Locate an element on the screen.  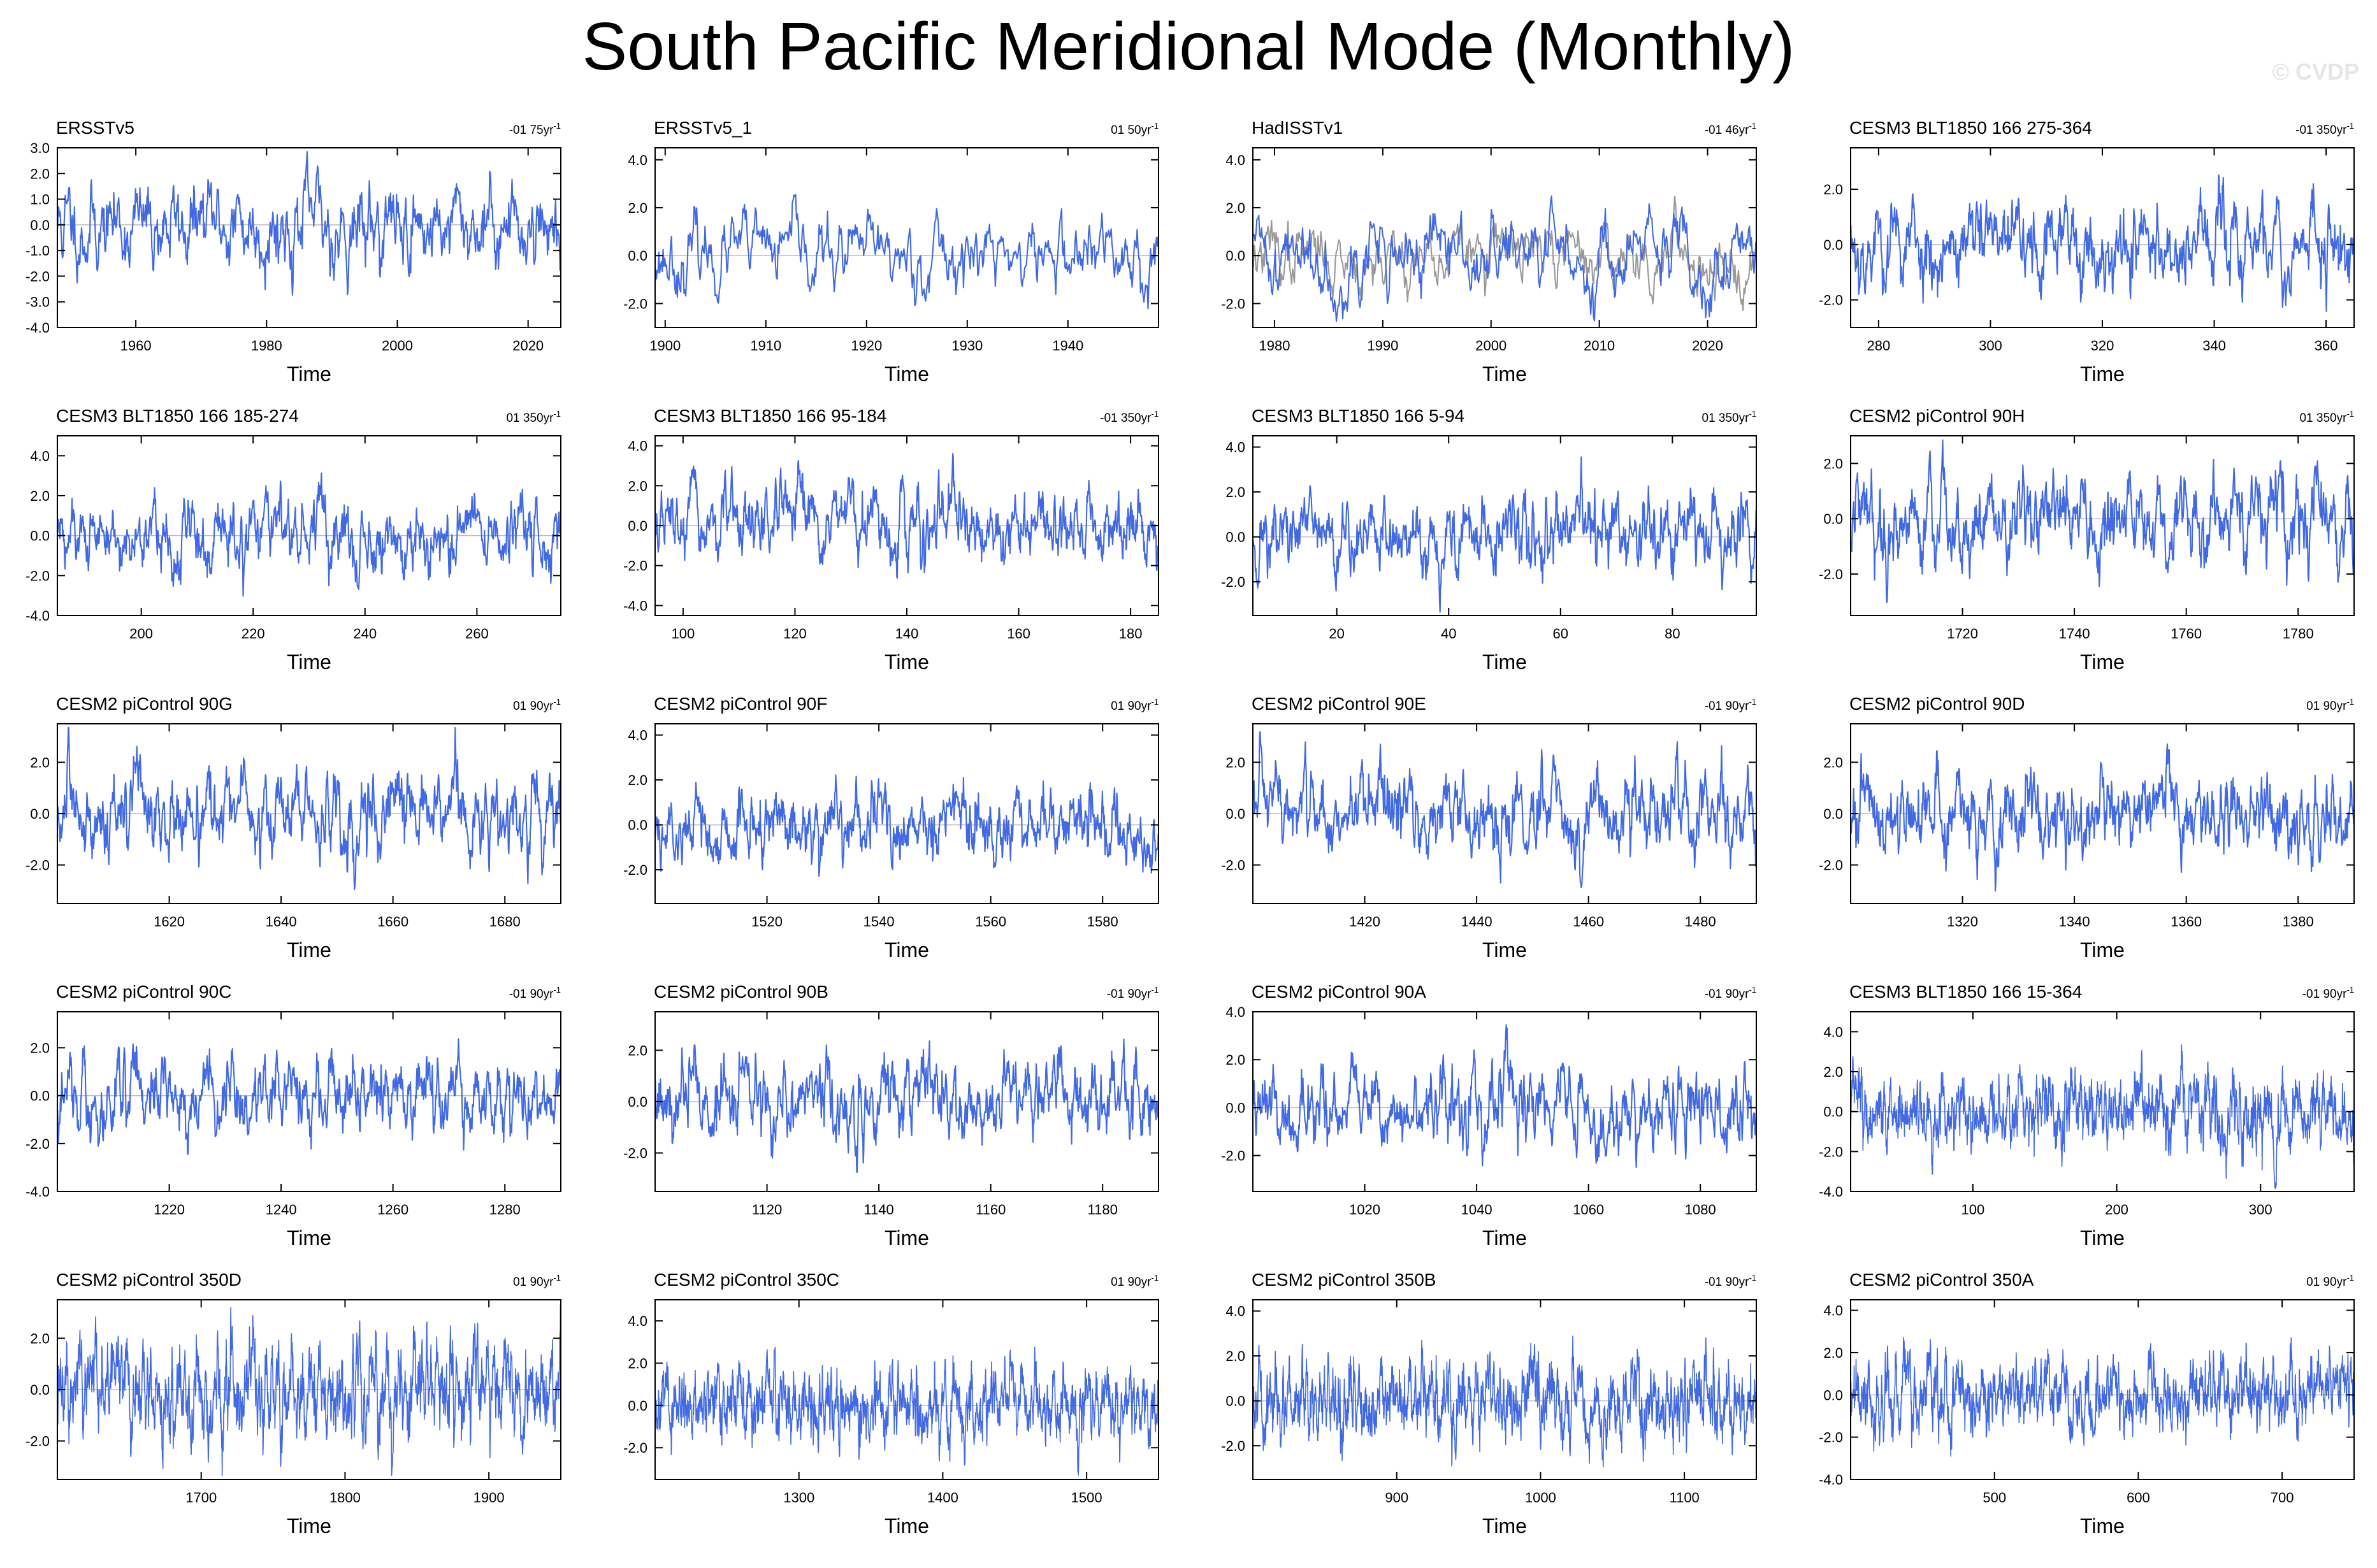
y-tick-label: -4.0 is located at coordinates (37, 1192).